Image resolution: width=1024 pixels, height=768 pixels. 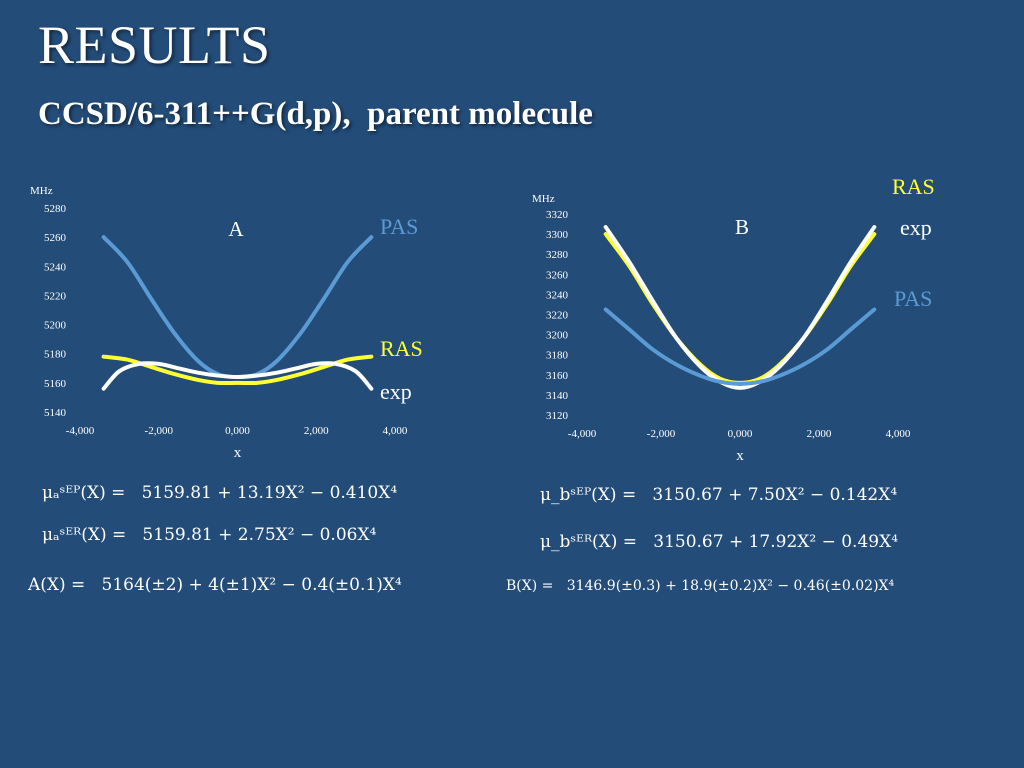 What do you see at coordinates (557, 235) in the screenshot?
I see `y-tick-label: 3300` at bounding box center [557, 235].